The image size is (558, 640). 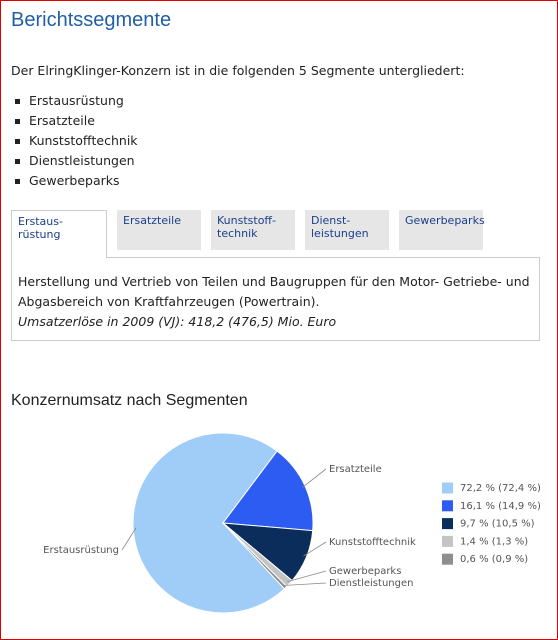 I want to click on slice-label: Gewerbeparks, so click(x=365, y=571).